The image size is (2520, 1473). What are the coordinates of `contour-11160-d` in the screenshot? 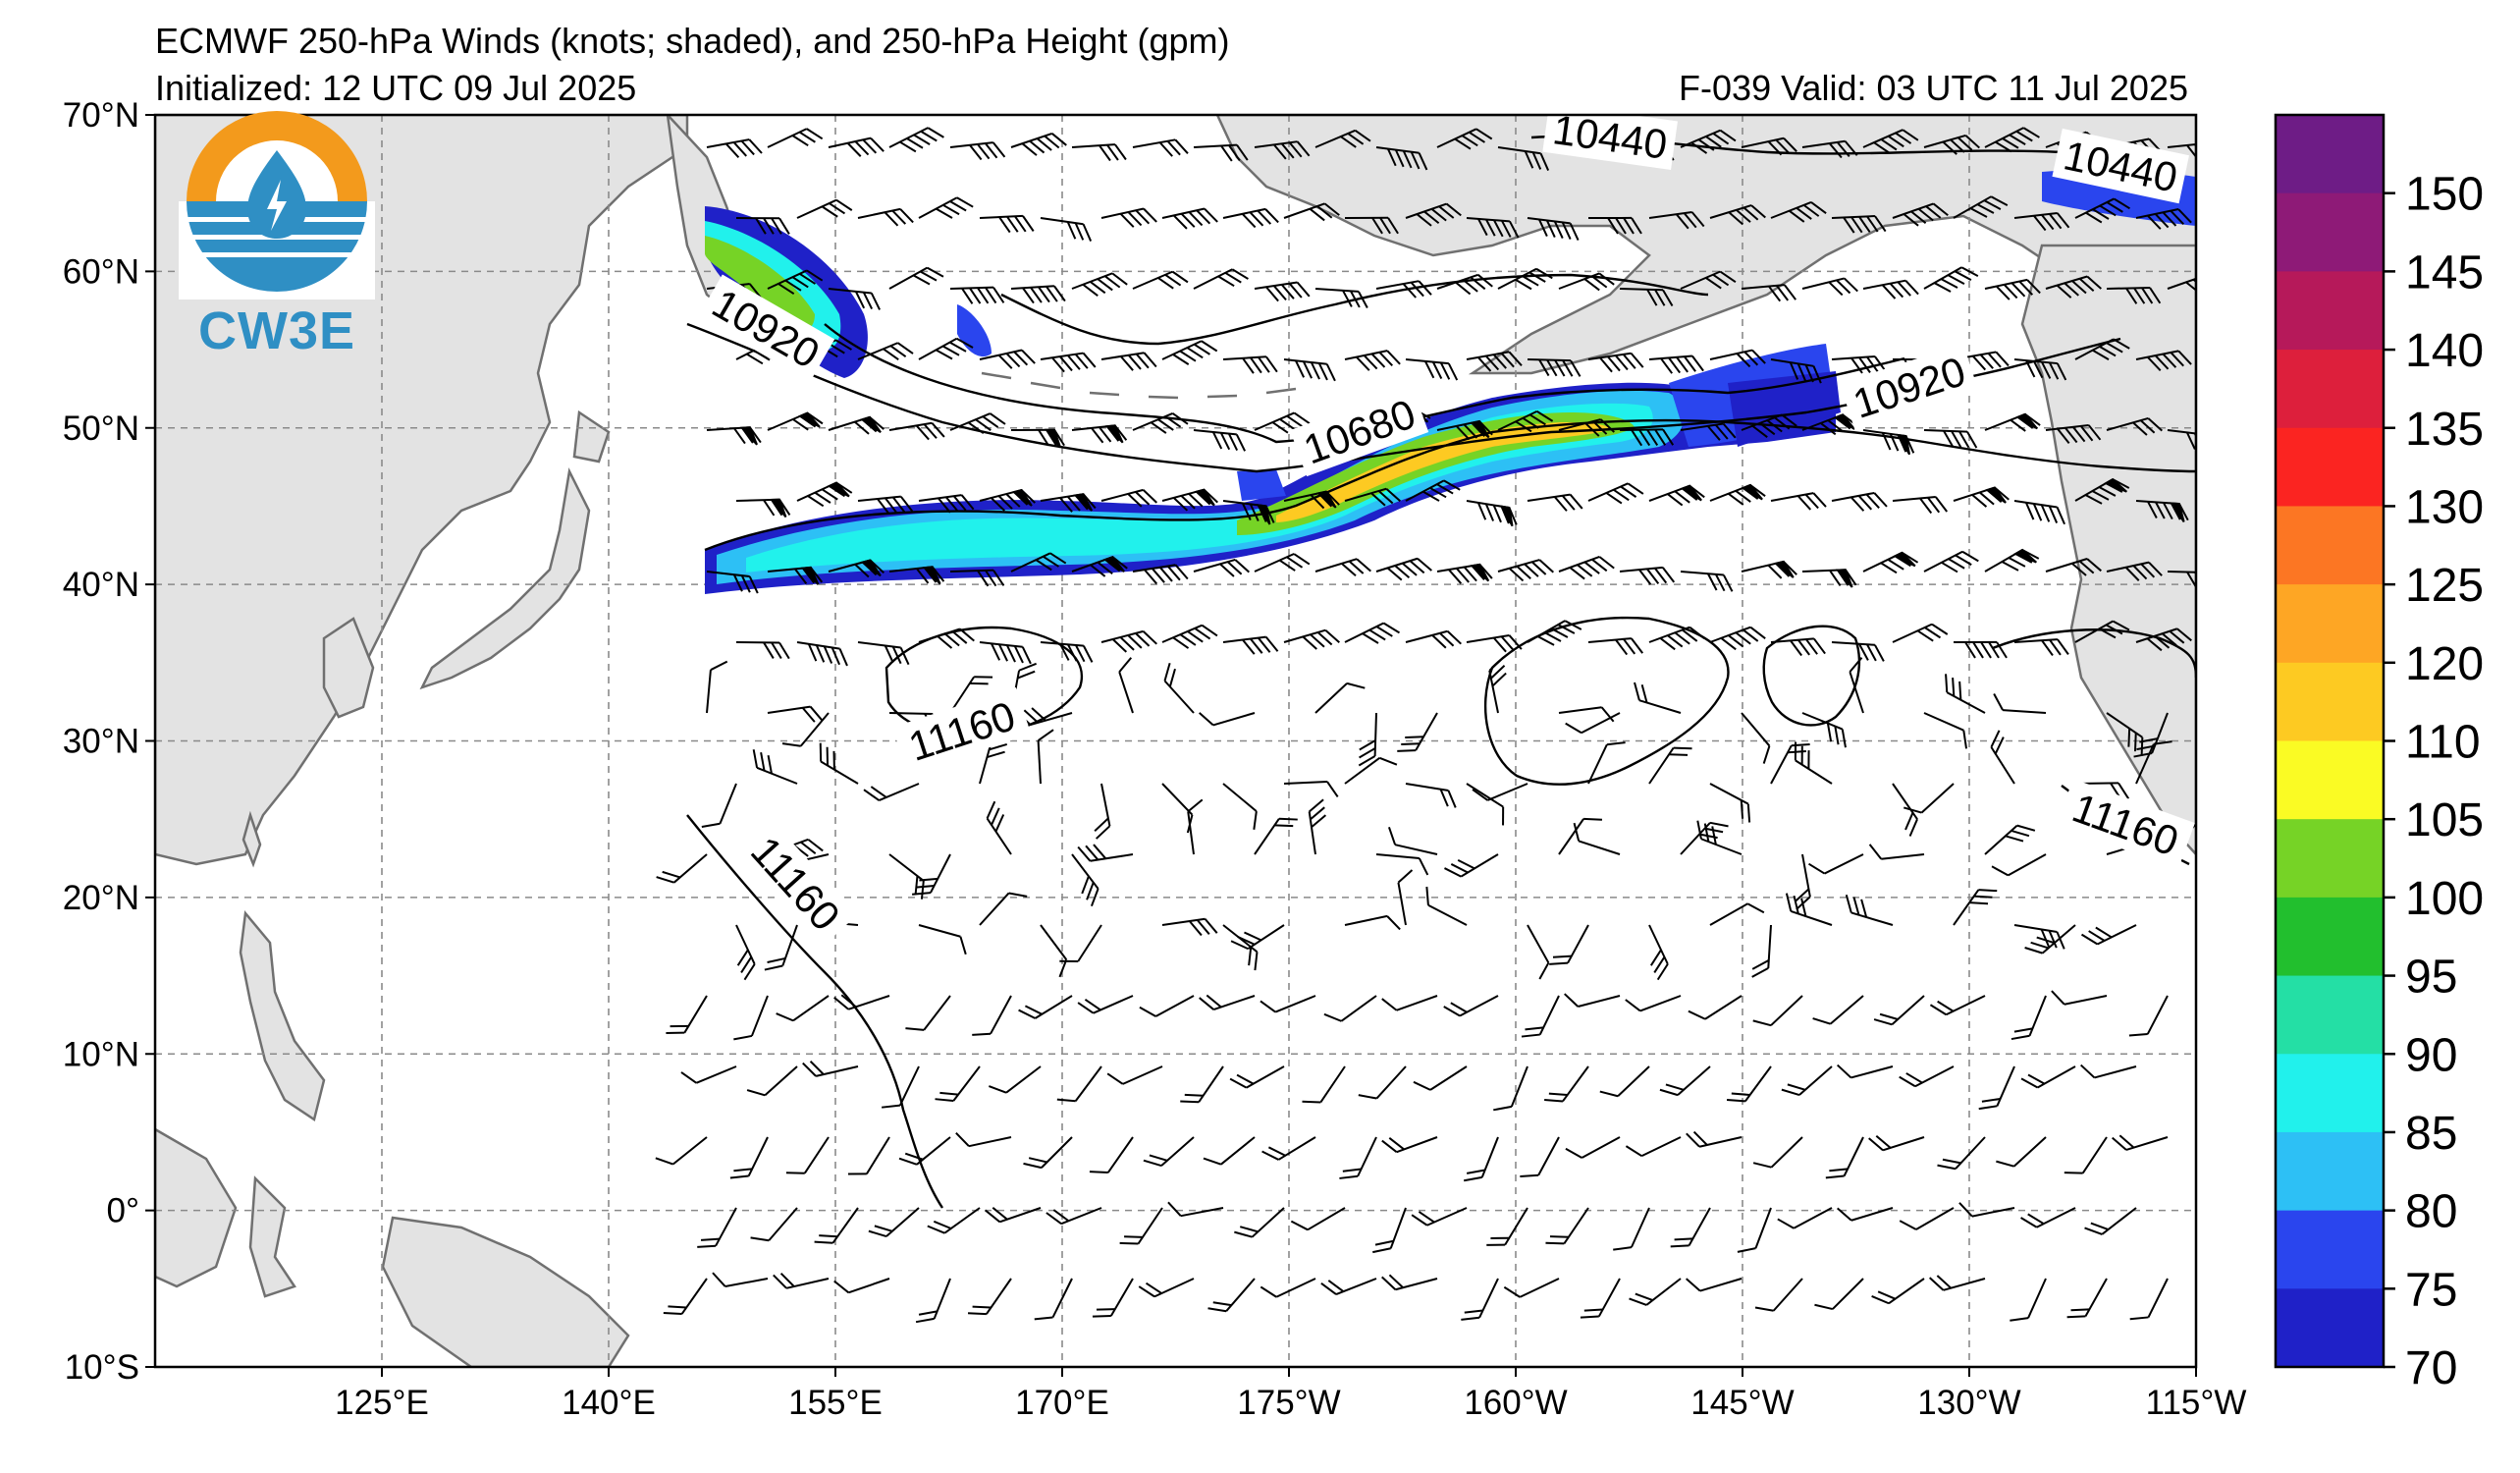 It's located at (2094, 653).